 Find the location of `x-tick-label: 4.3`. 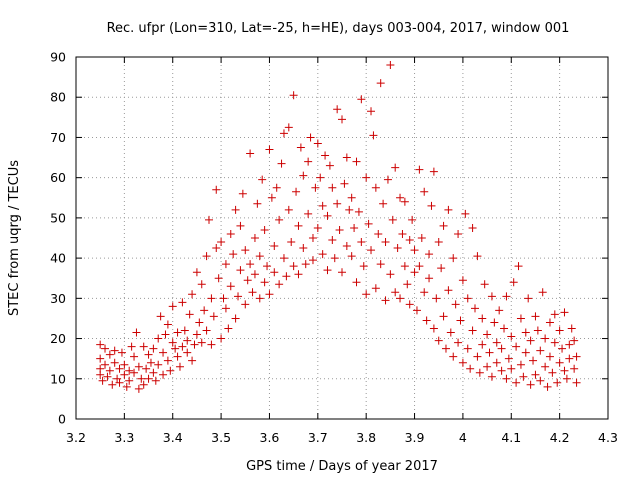

x-tick-label: 4.3 is located at coordinates (608, 437).